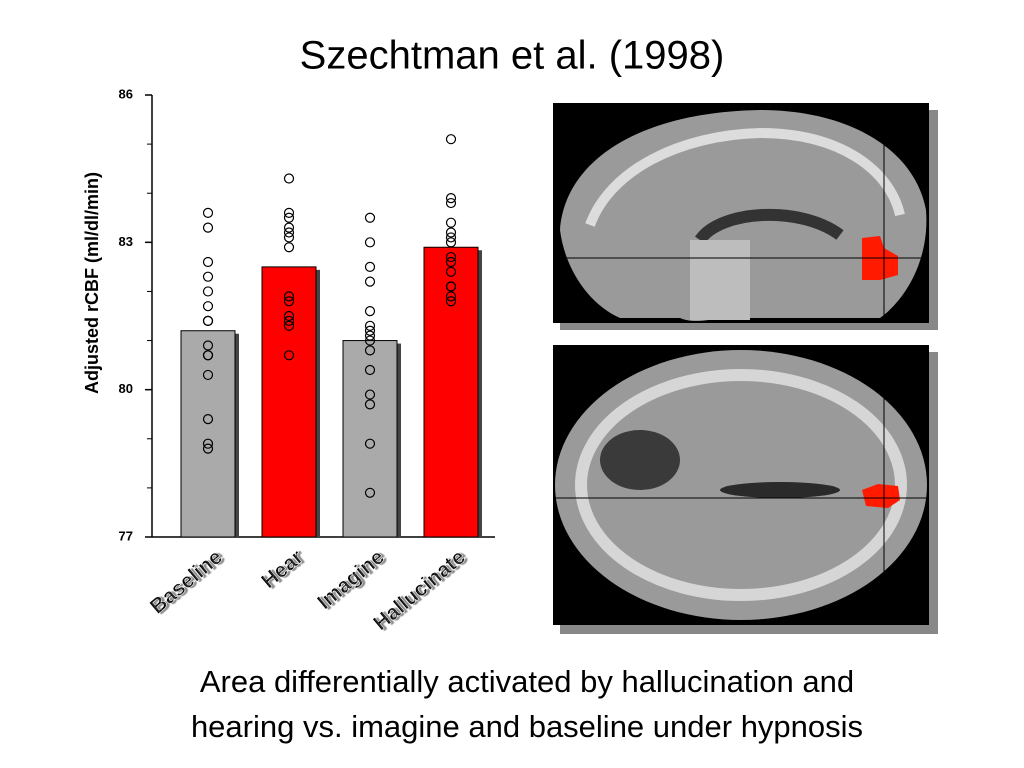 This screenshot has width=1024, height=768. I want to click on y-axis-label: Adjusted rCBF (ml/dl/min), so click(92, 283).